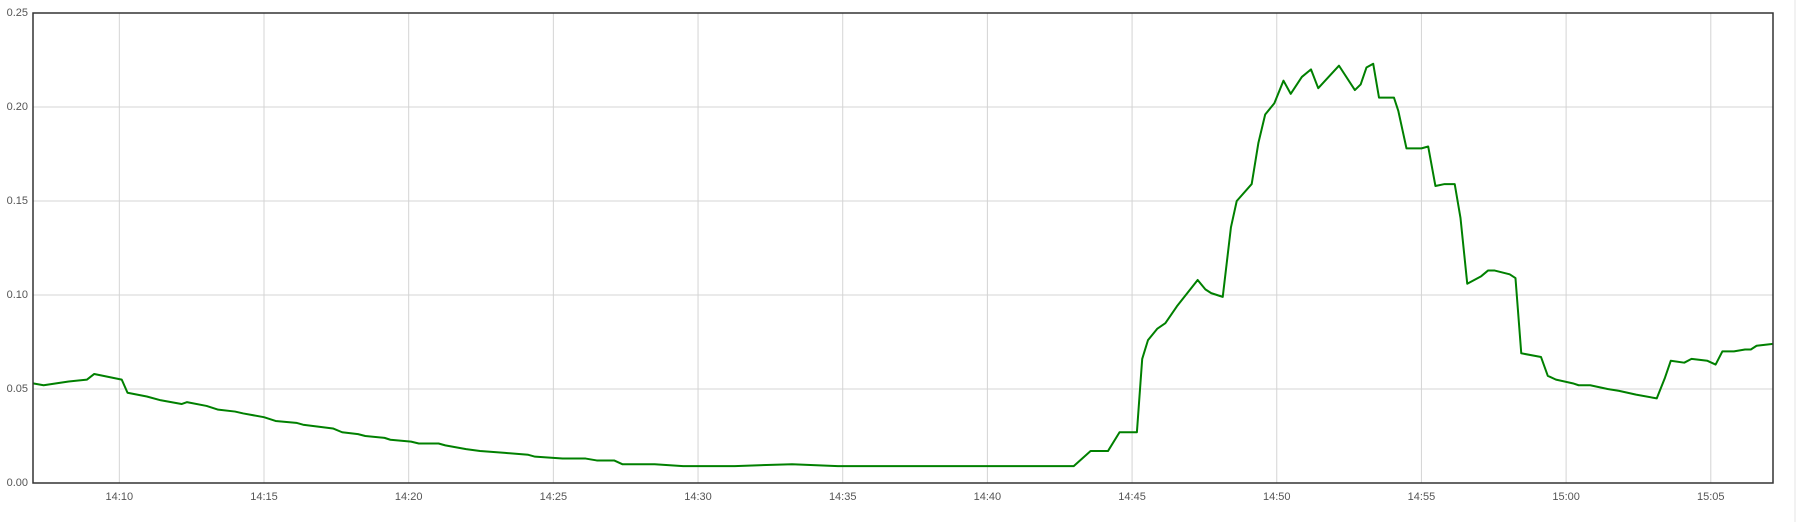  What do you see at coordinates (554, 497) in the screenshot?
I see `x-tick-label: 14:25` at bounding box center [554, 497].